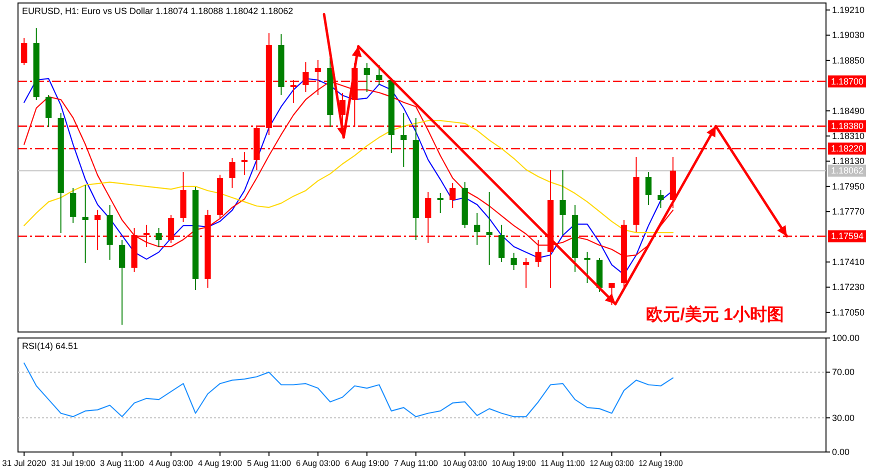  Describe the element at coordinates (848, 60) in the screenshot. I see `y-tick-label: 1.18850` at that location.